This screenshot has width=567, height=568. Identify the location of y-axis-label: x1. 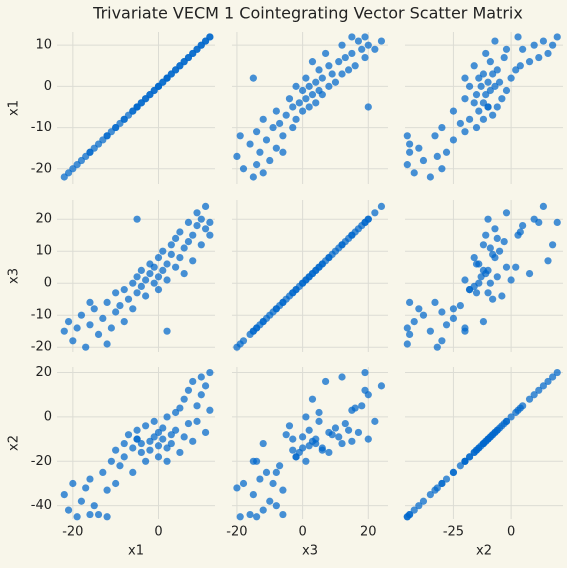
(14, 108).